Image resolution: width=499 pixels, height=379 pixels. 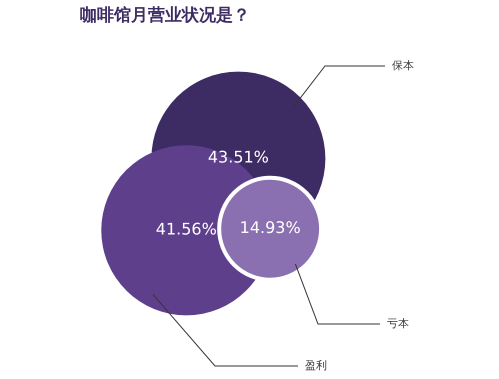 I want to click on data-label: 41.56%, so click(x=186, y=228).